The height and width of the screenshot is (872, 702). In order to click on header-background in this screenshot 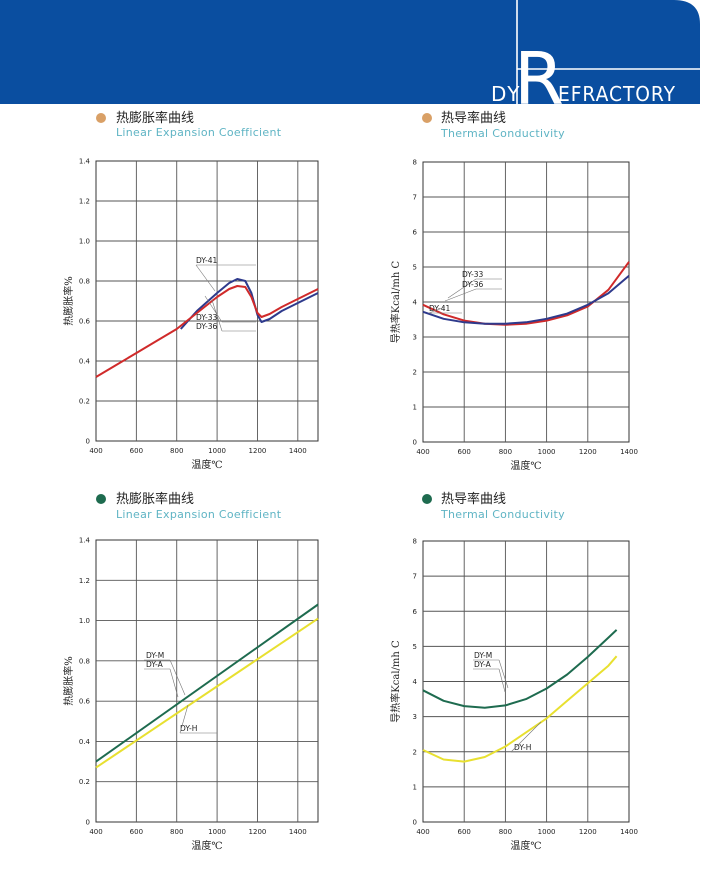, I will do `click(350, 52)`.